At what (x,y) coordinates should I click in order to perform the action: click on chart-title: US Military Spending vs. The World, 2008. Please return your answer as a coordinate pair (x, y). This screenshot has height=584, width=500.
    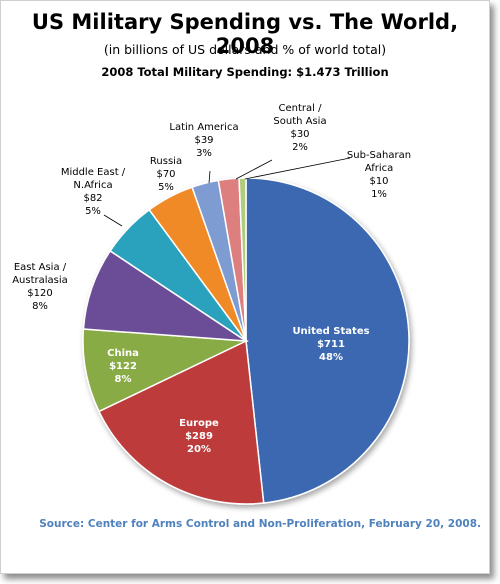
    Looking at the image, I should click on (245, 34).